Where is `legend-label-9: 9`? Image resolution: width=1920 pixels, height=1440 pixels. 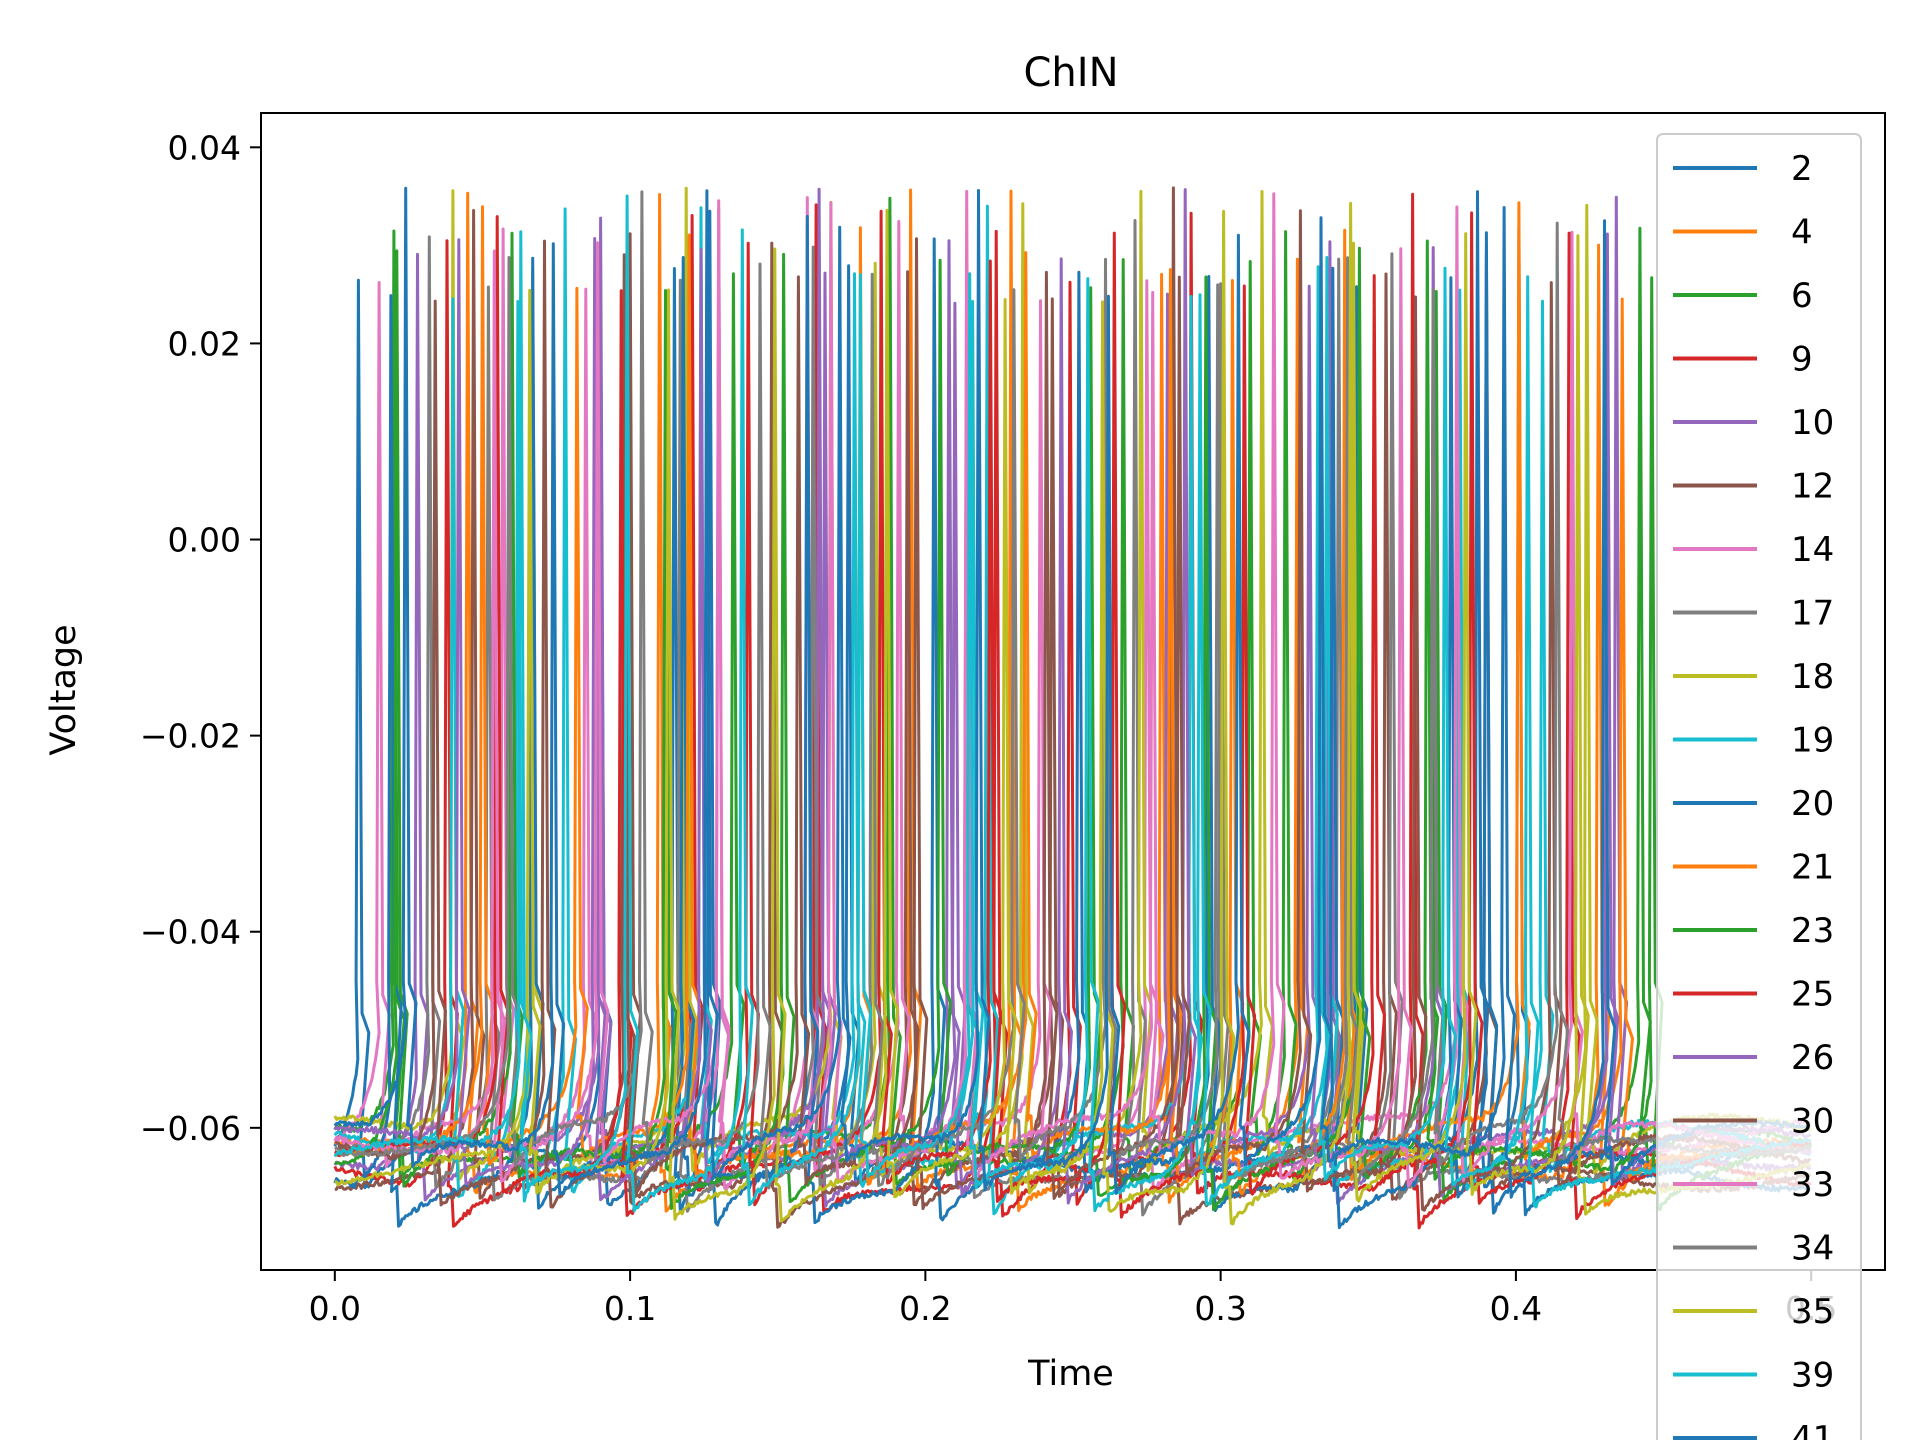 legend-label-9: 9 is located at coordinates (1802, 360).